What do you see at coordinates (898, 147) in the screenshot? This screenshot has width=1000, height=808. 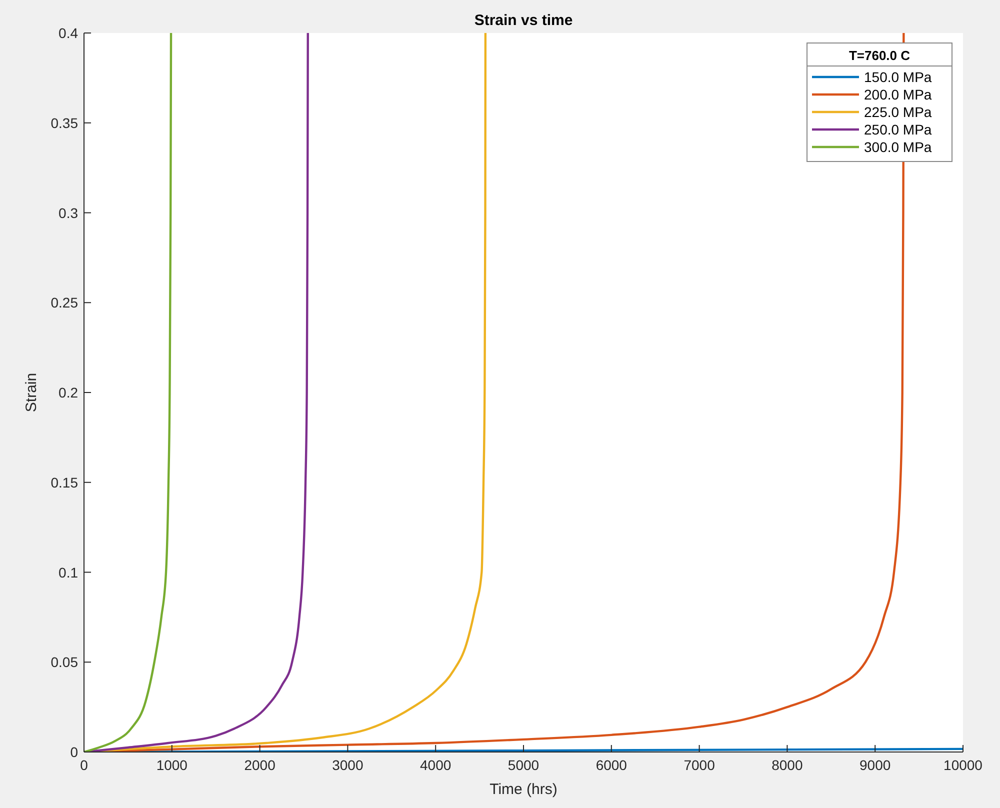 I see `legend-label: 300.0 MPa` at bounding box center [898, 147].